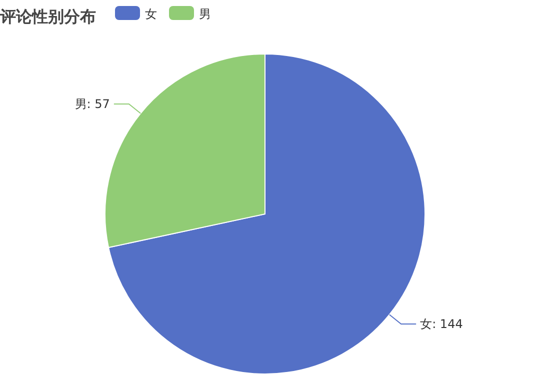 This screenshot has width=554, height=384. What do you see at coordinates (48, 16) in the screenshot?
I see `chart-title: 评论性别分布` at bounding box center [48, 16].